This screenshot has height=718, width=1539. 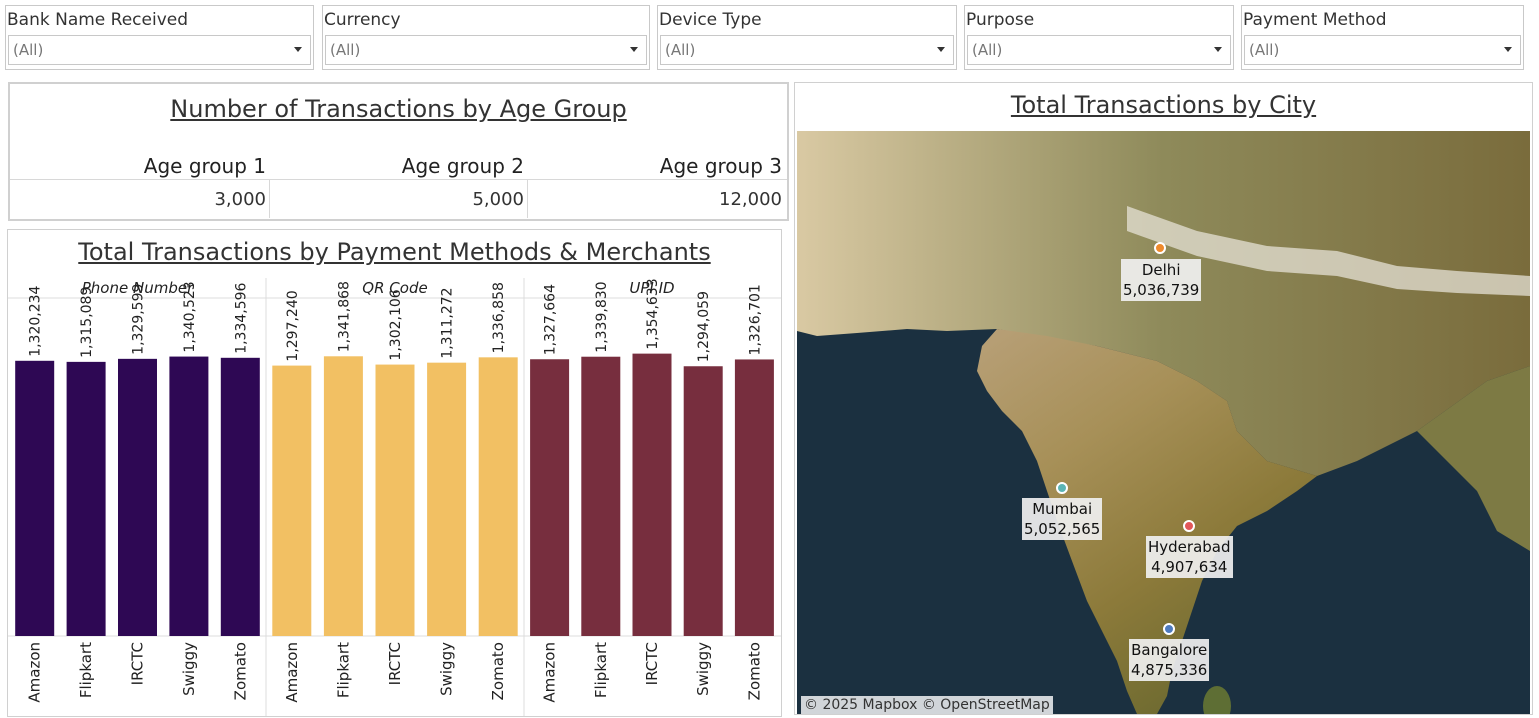 What do you see at coordinates (807, 50) in the screenshot?
I see `device-type-dropdown: (All)` at bounding box center [807, 50].